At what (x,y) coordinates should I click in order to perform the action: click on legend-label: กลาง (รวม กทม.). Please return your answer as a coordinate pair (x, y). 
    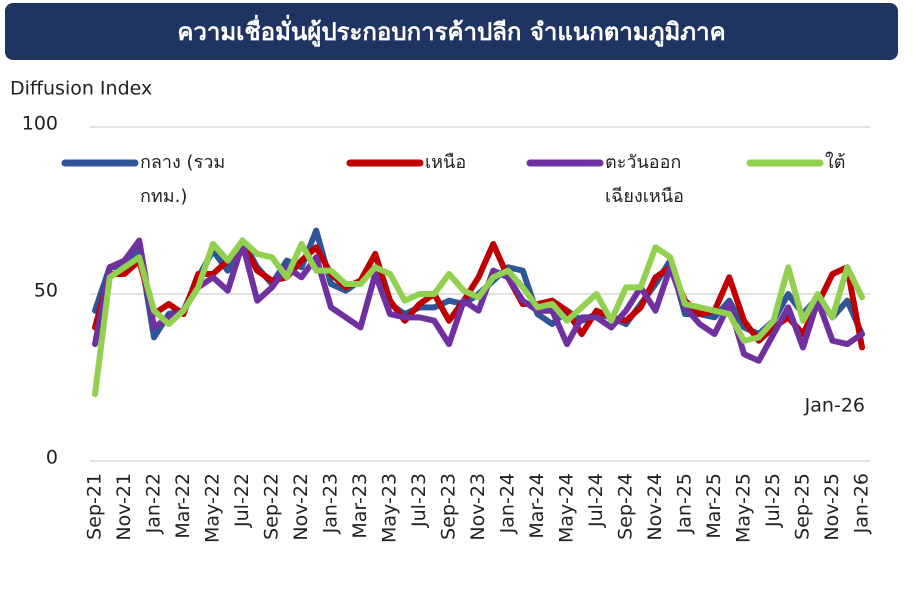
    Looking at the image, I should click on (183, 179).